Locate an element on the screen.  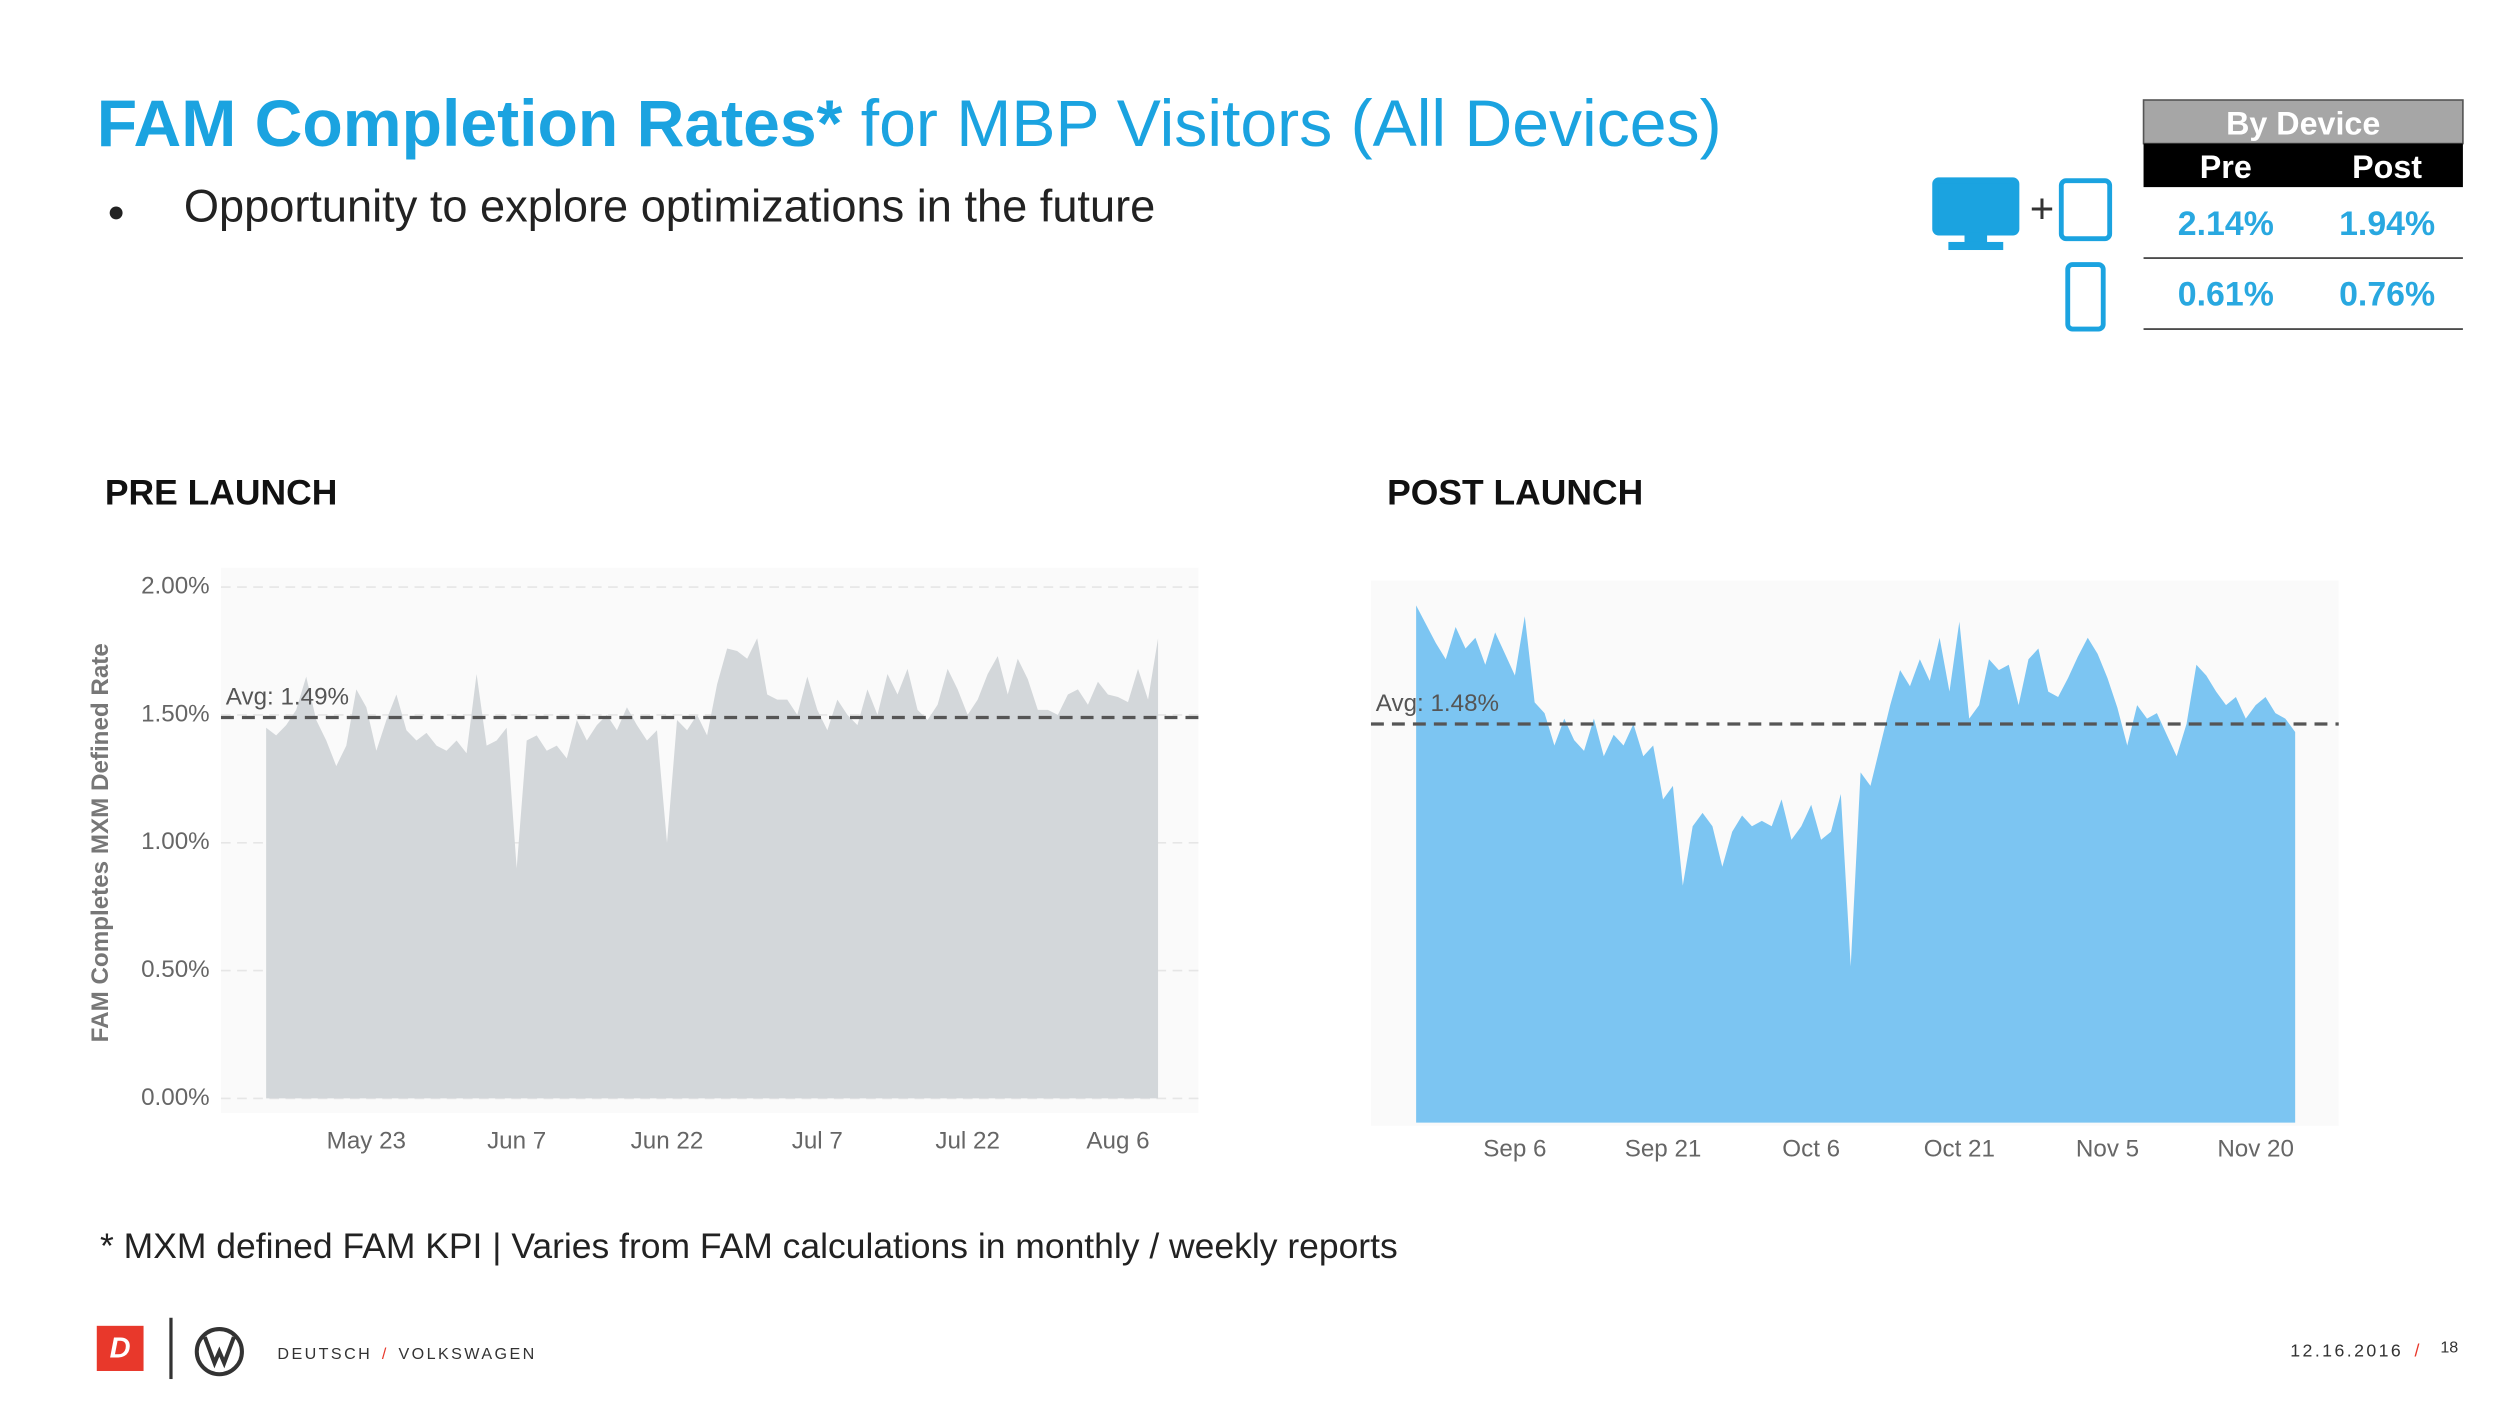
device-icons is located at coordinates (2022, 254).